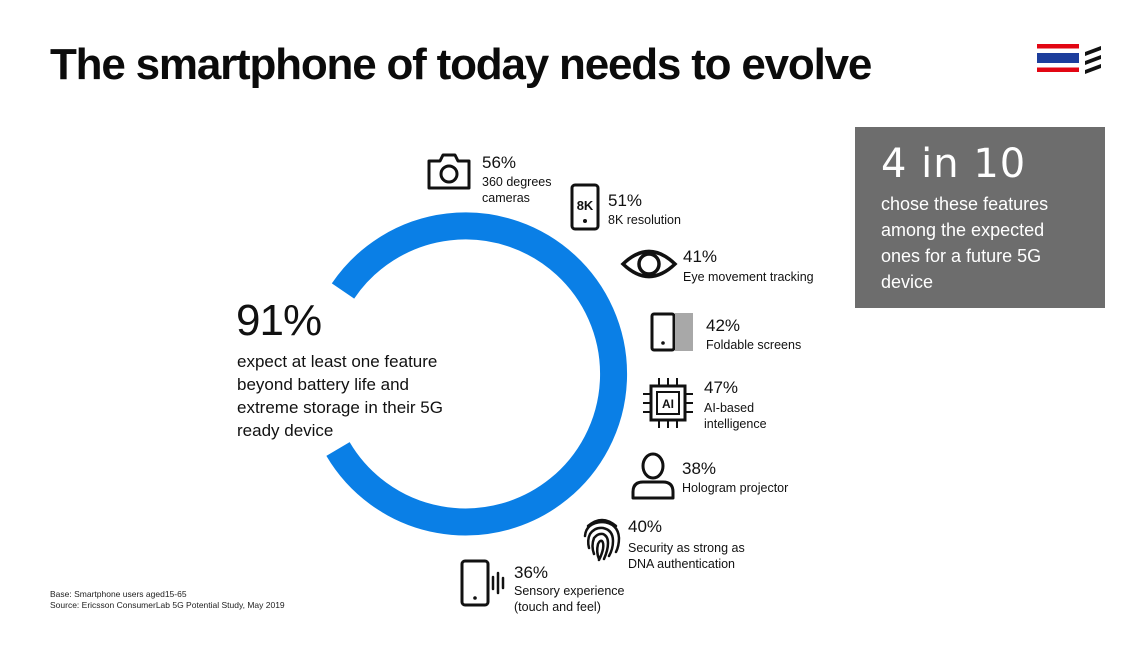 This screenshot has height=645, width=1146. What do you see at coordinates (686, 556) in the screenshot?
I see `feature-label: Security as strong as DNA authentication` at bounding box center [686, 556].